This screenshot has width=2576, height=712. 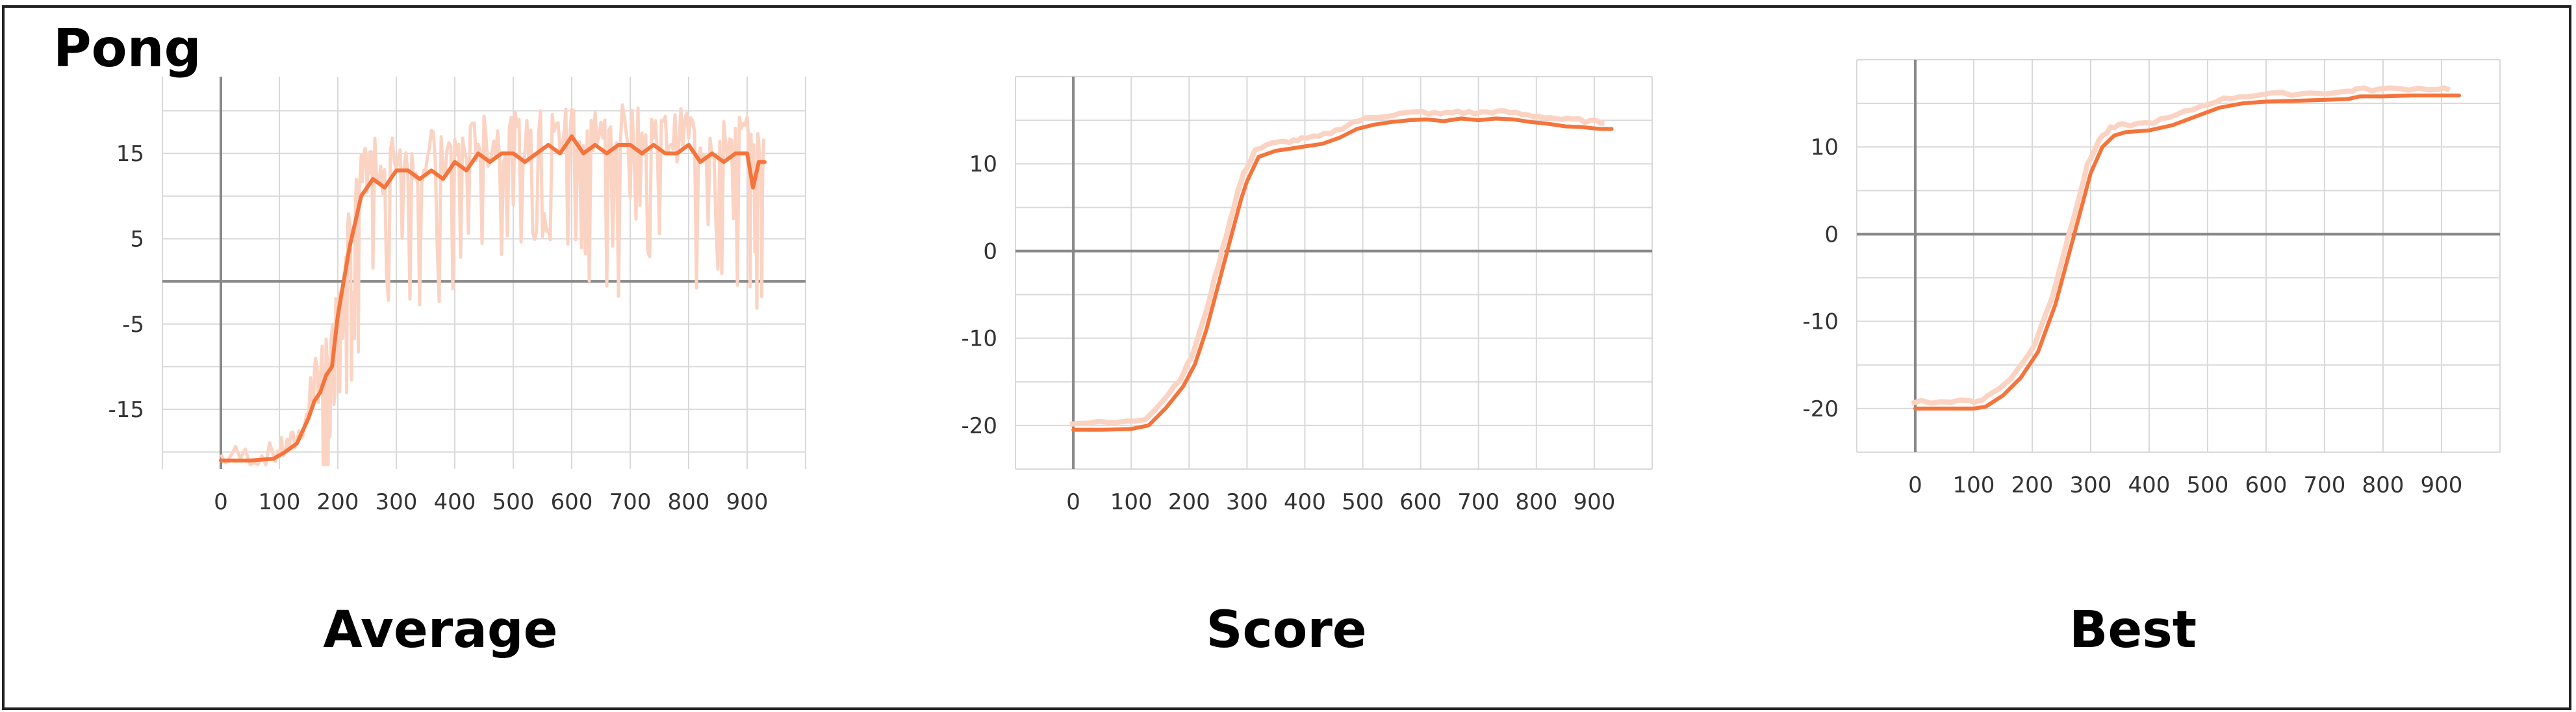 What do you see at coordinates (126, 410) in the screenshot?
I see `y-tick-label: -15` at bounding box center [126, 410].